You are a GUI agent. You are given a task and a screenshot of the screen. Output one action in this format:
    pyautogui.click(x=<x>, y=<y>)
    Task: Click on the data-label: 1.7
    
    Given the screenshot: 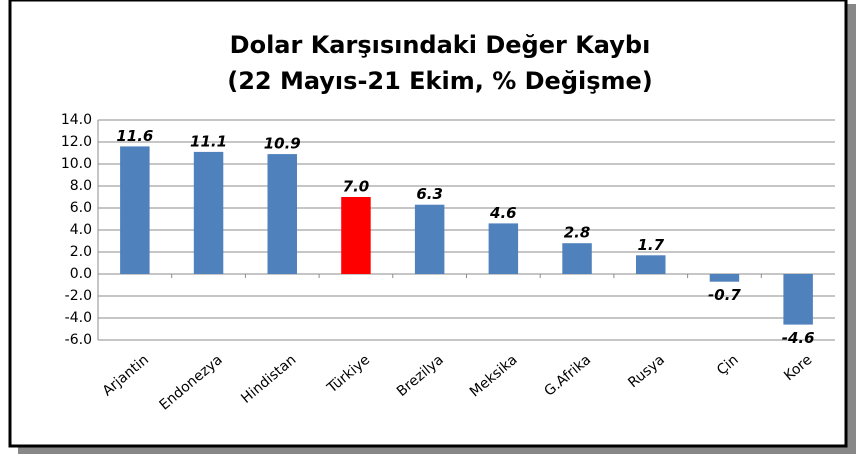 What is the action you would take?
    pyautogui.click(x=650, y=245)
    